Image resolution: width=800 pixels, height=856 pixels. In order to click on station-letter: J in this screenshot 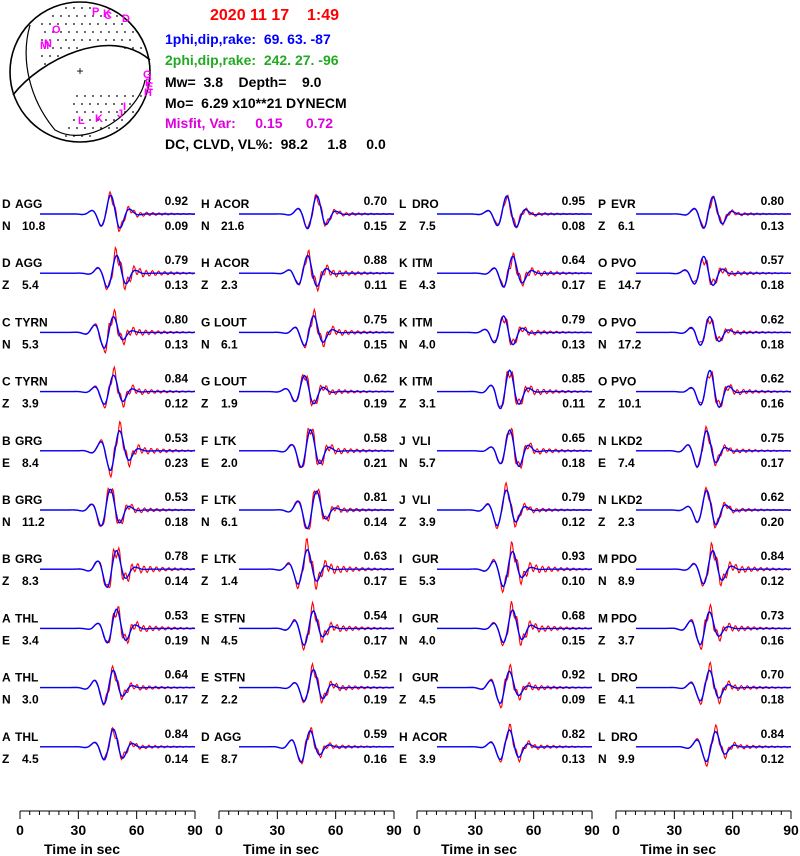, I will do `click(120, 114)`.